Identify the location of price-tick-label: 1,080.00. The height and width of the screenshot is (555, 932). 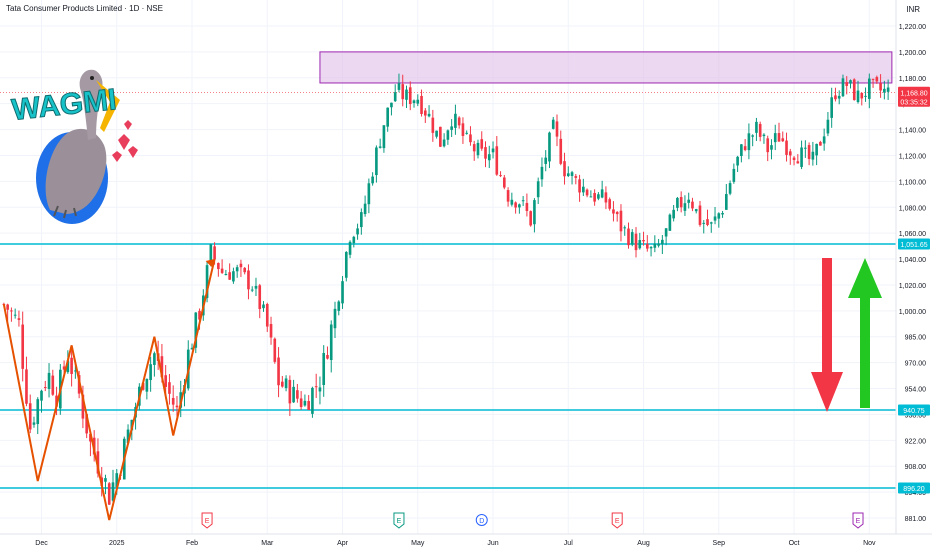
(912, 208).